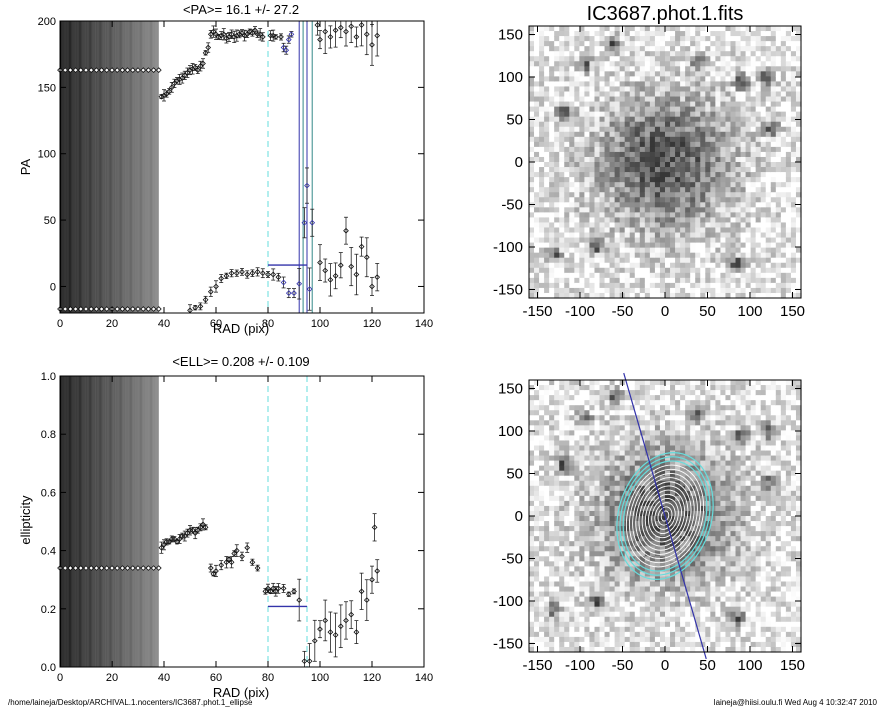 This screenshot has width=885, height=708. What do you see at coordinates (792, 311) in the screenshot?
I see `img1-x-tick-label: 150` at bounding box center [792, 311].